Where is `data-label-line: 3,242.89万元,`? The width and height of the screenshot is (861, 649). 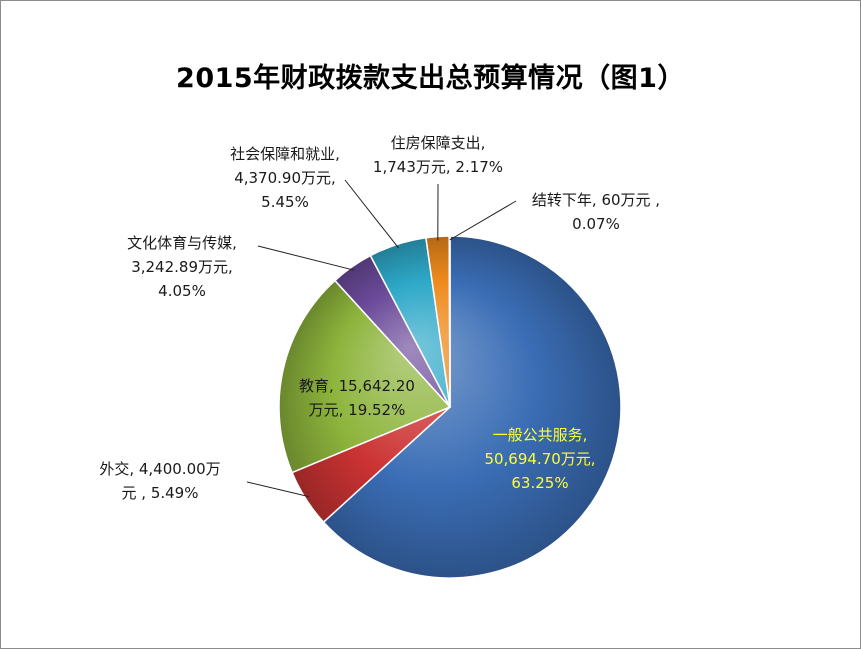 data-label-line: 3,242.89万元, is located at coordinates (182, 267).